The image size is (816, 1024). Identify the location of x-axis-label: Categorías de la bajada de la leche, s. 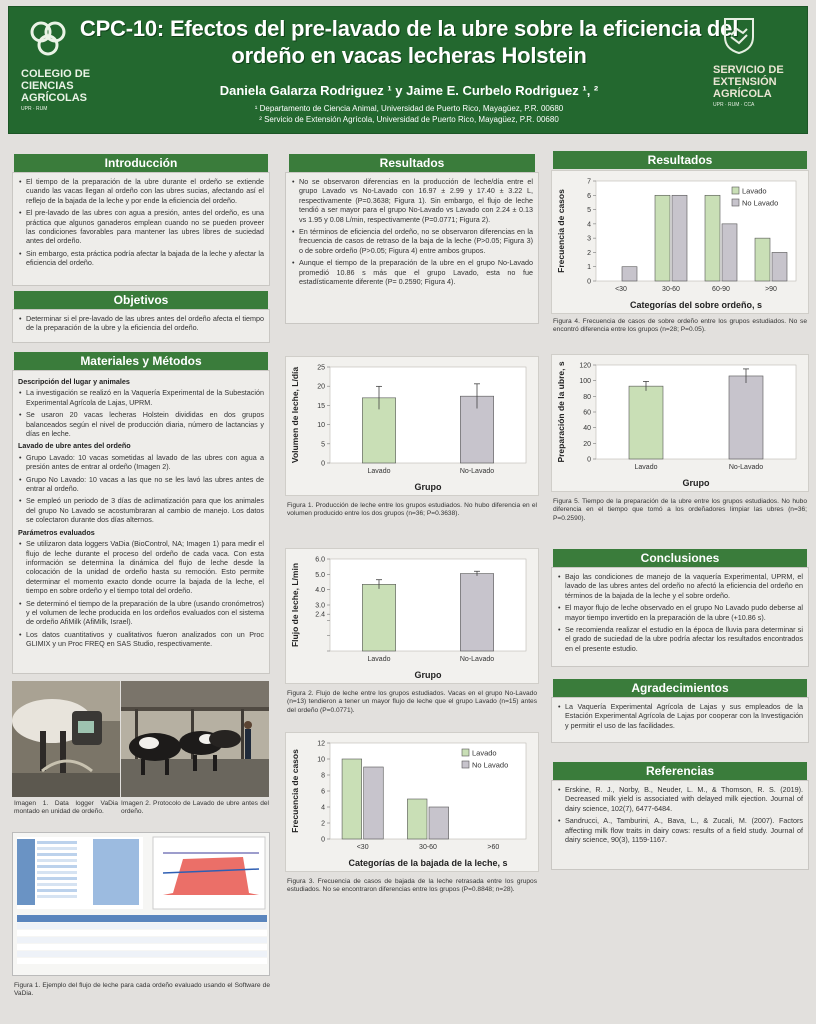
(427, 863).